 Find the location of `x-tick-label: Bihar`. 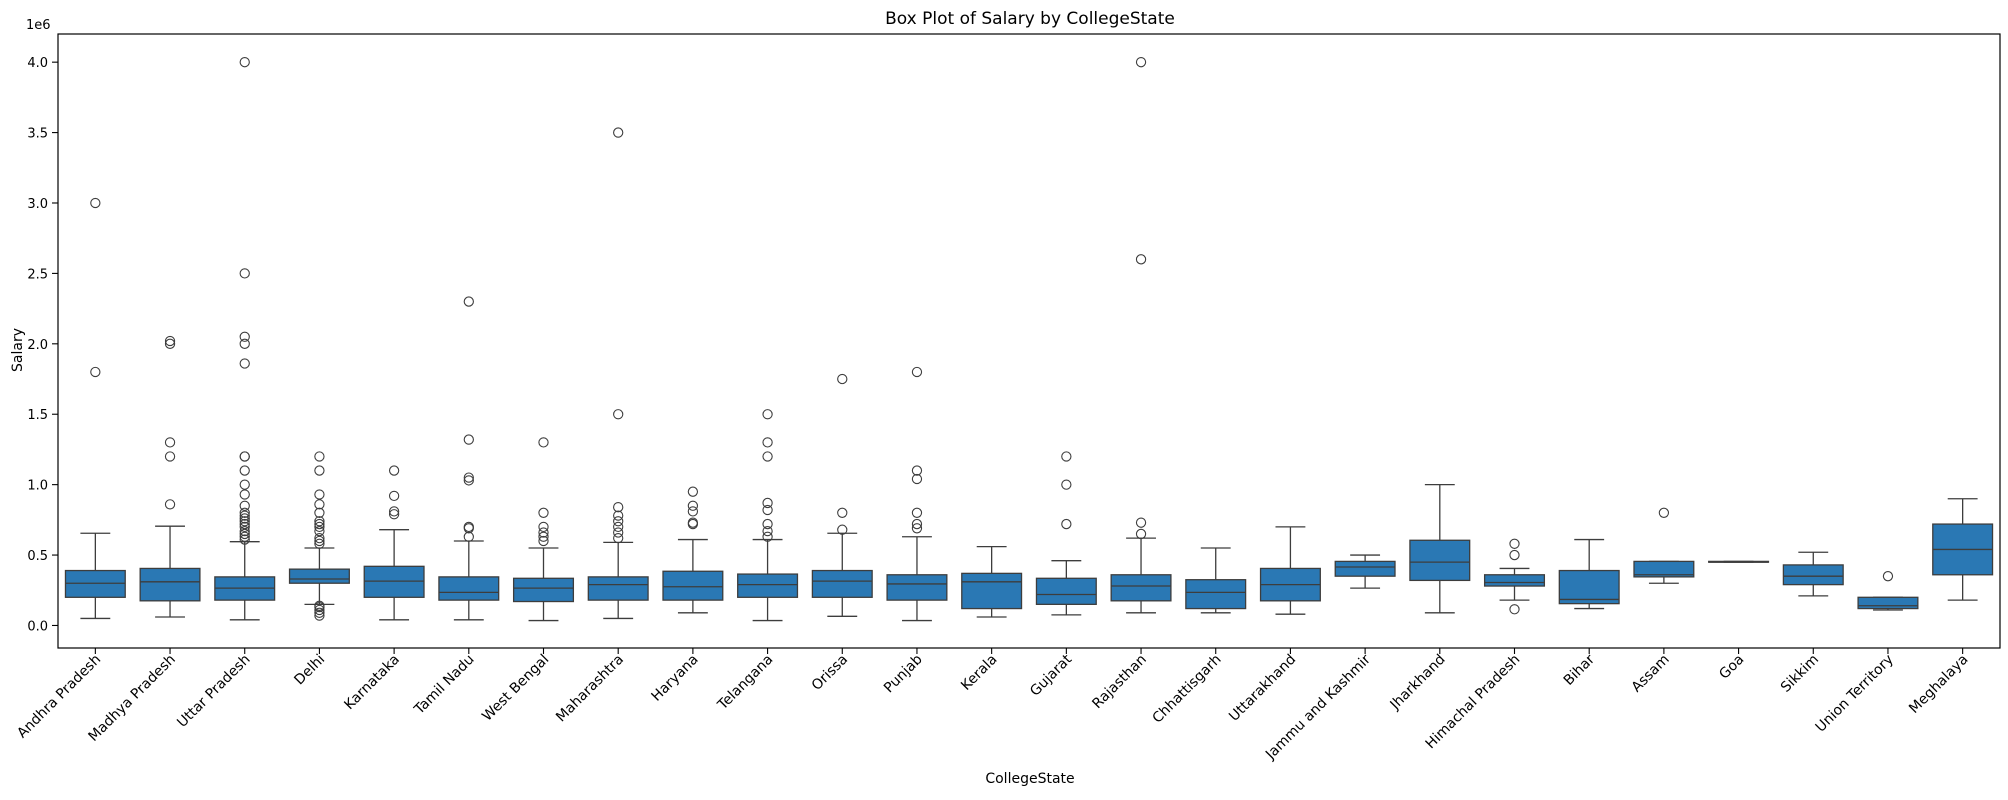

x-tick-label: Bihar is located at coordinates (1579, 669).